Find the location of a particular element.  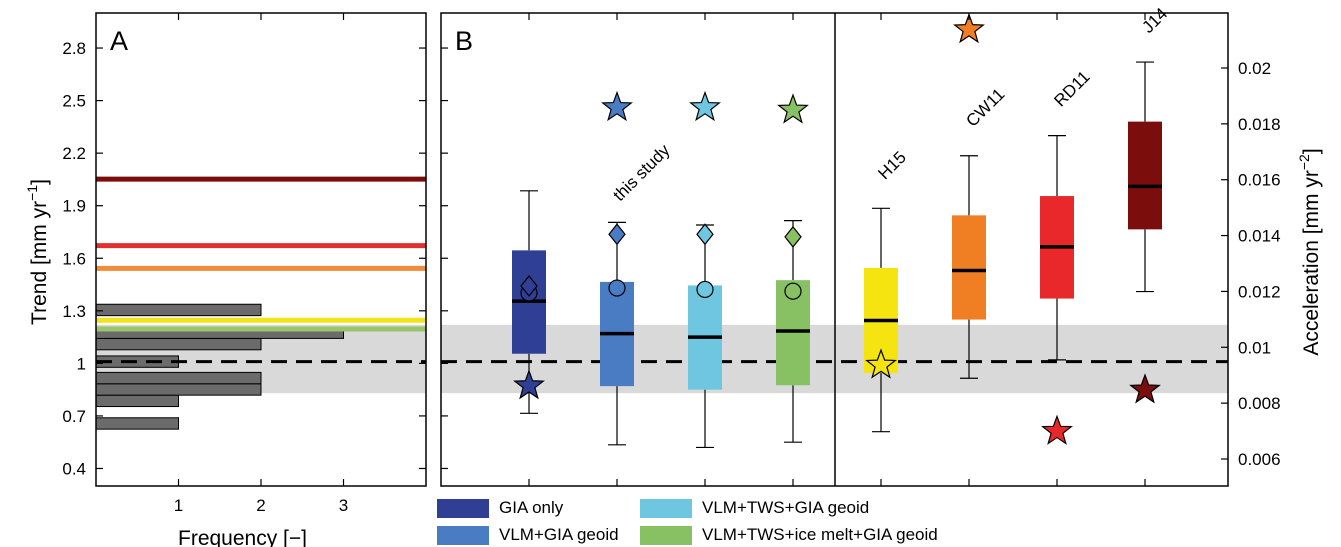

legend-label: VLM+TWS+GIA geoid is located at coordinates (786, 507).